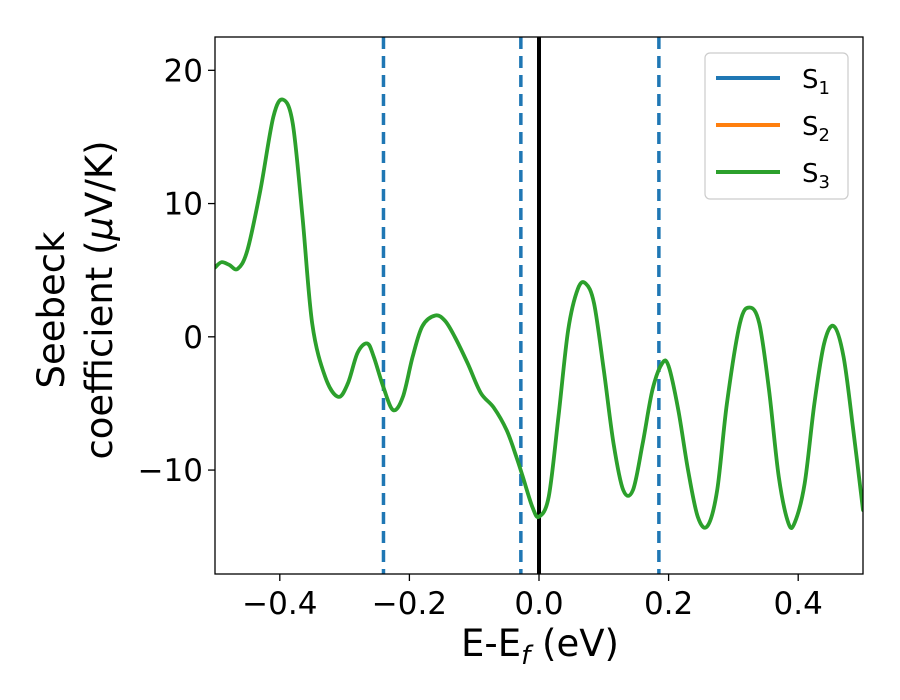 The width and height of the screenshot is (900, 700). I want to click on x-tick-label: 0.4, so click(798, 604).